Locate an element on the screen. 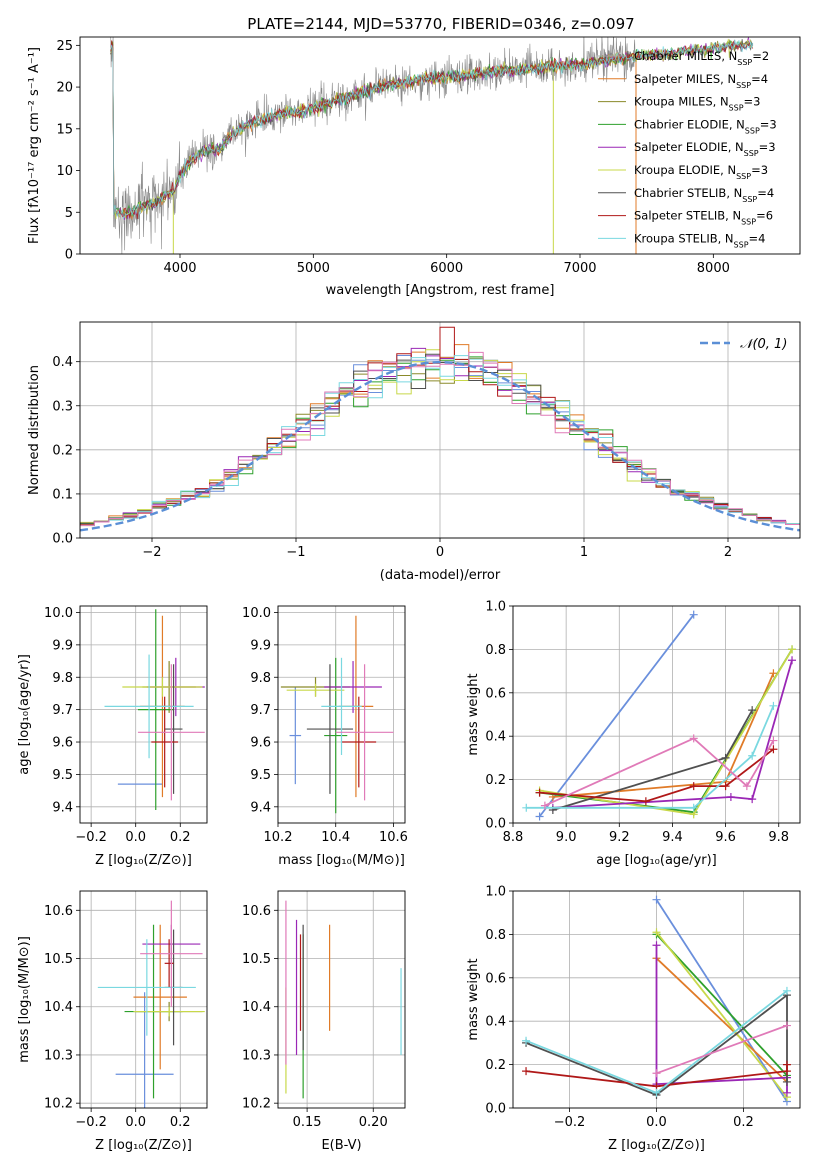 The image size is (819, 1170). age_vs_Z-ytick-label: 10.0 is located at coordinates (58, 613).